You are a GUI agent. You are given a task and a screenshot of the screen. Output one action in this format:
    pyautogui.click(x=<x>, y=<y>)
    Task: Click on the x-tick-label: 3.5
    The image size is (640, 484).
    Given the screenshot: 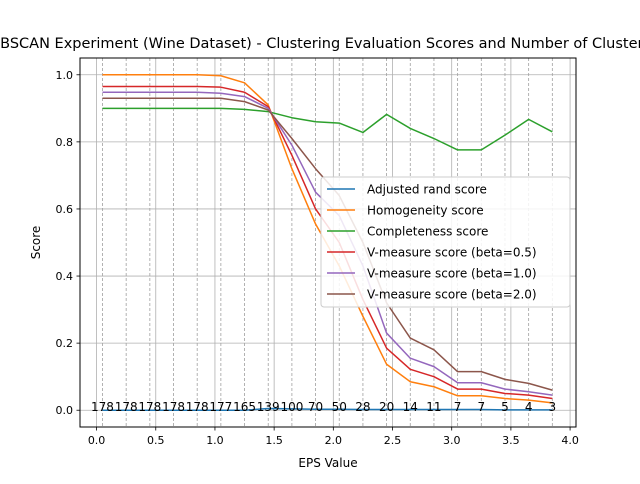 What is the action you would take?
    pyautogui.click(x=511, y=440)
    